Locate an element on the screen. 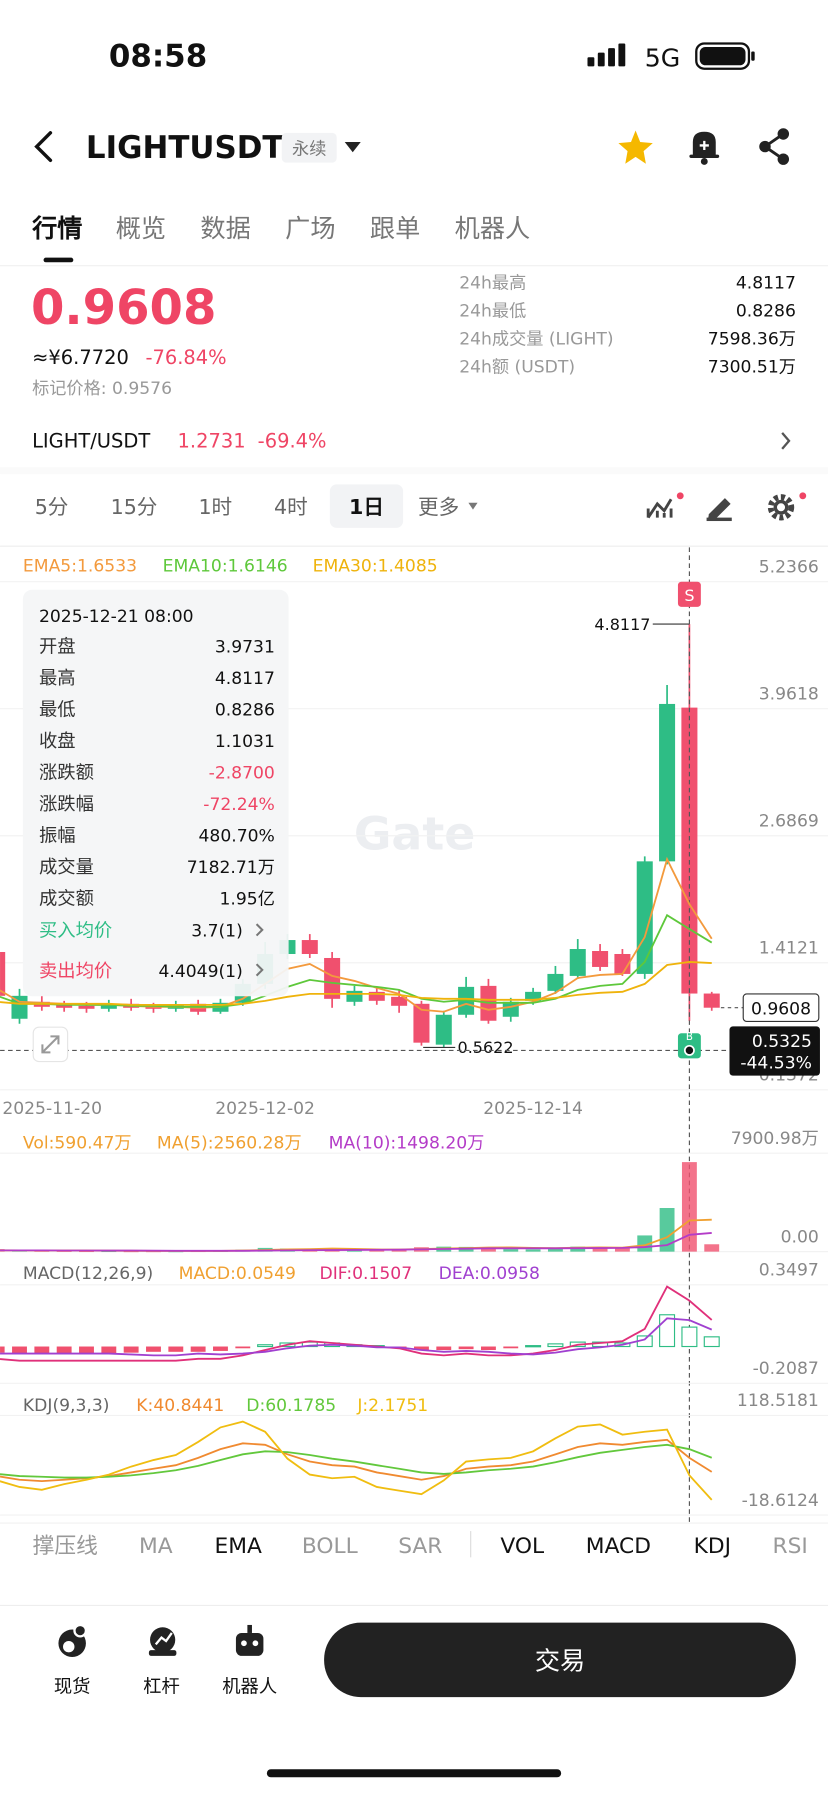 Image resolution: width=828 pixels, height=1795 pixels. indicator-tab: 撑压线 is located at coordinates (65, 1546).